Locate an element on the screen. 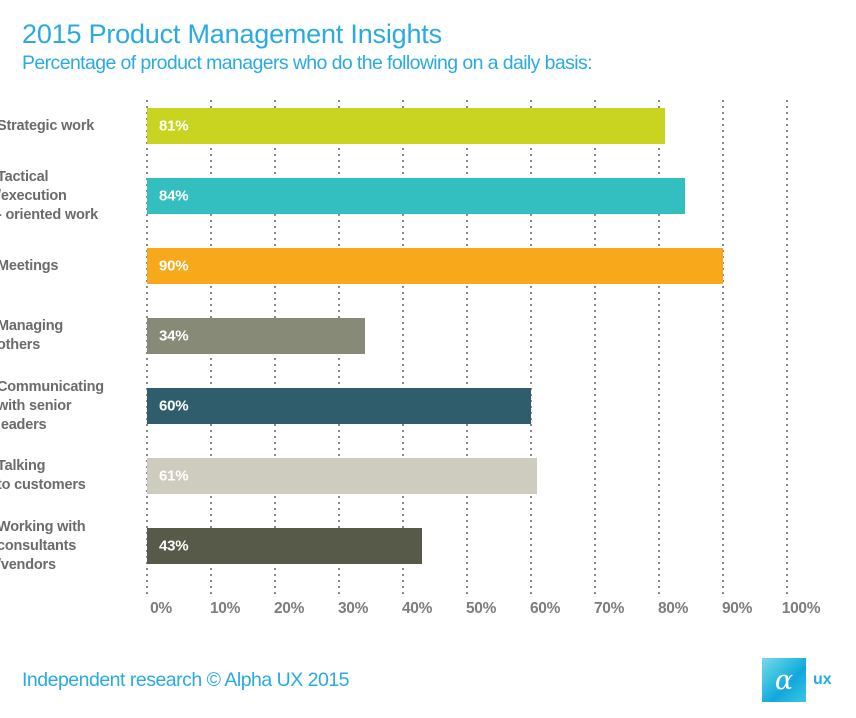 The image size is (856, 718). x-axis-tick-label: 70% is located at coordinates (609, 608).